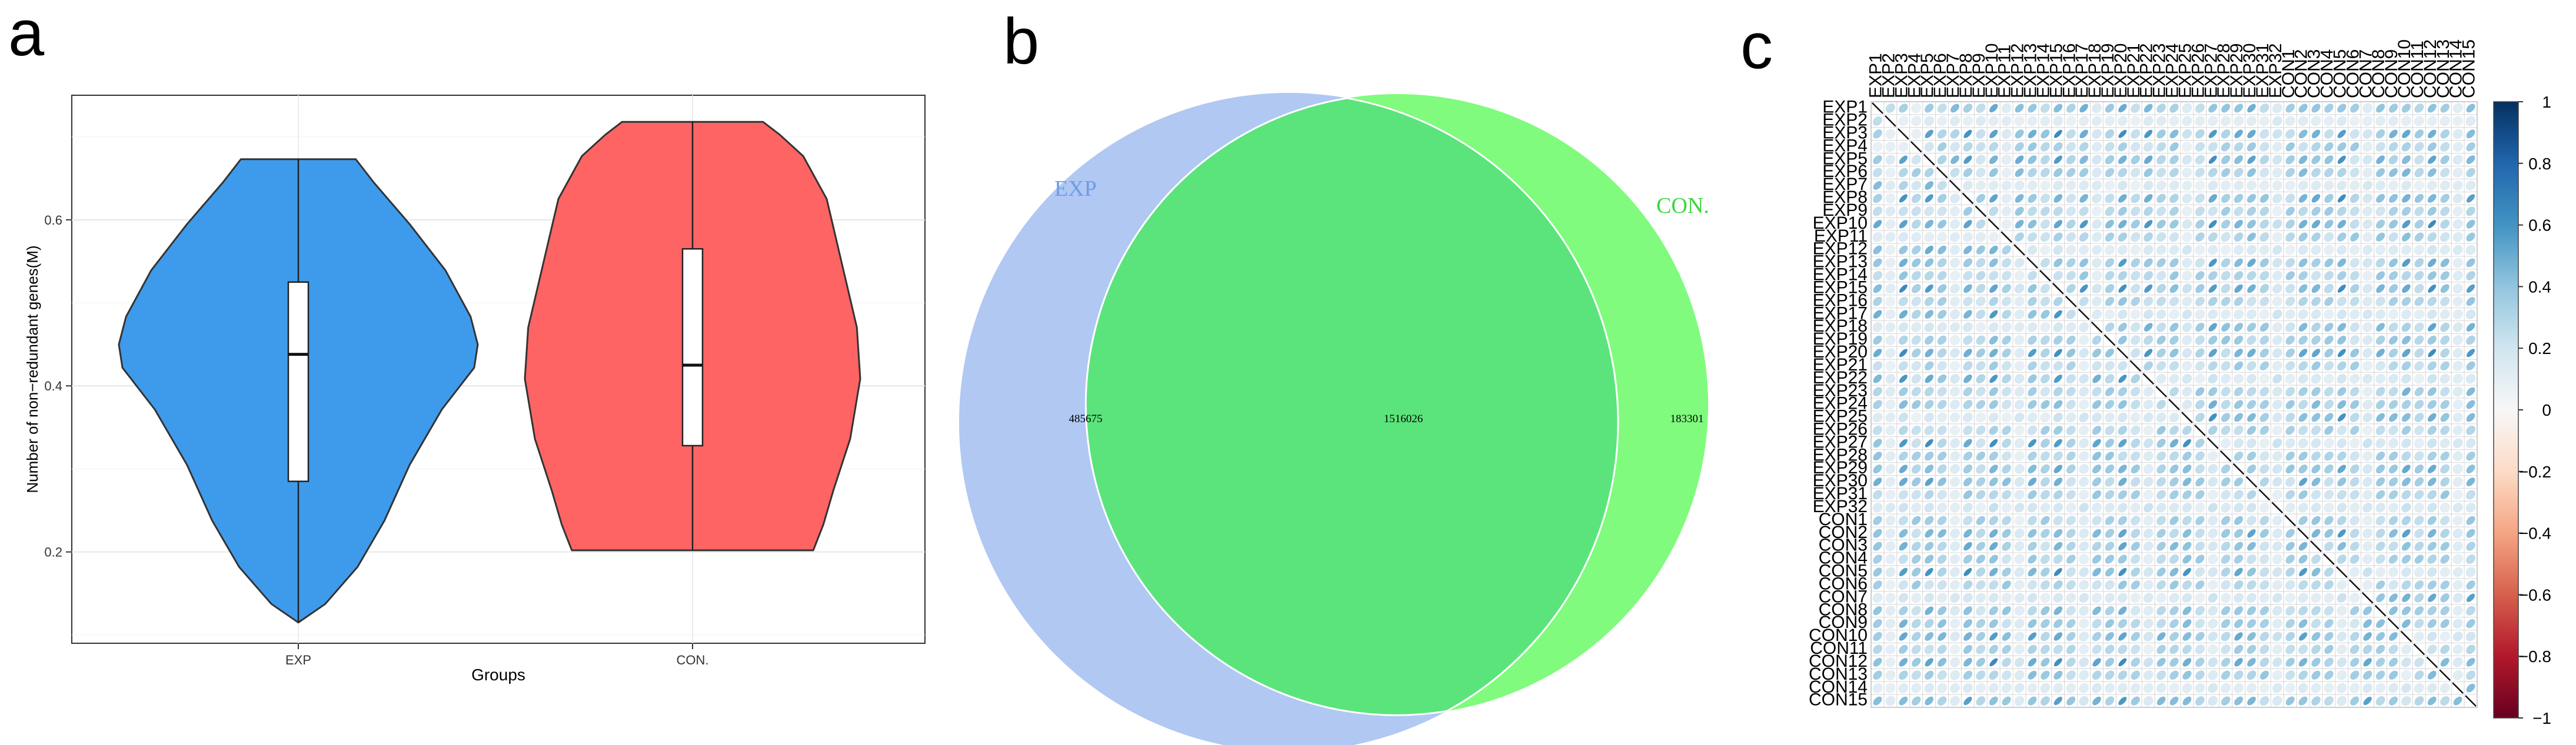 The height and width of the screenshot is (745, 2576). What do you see at coordinates (53, 221) in the screenshot?
I see `y-tick-label: 0.6` at bounding box center [53, 221].